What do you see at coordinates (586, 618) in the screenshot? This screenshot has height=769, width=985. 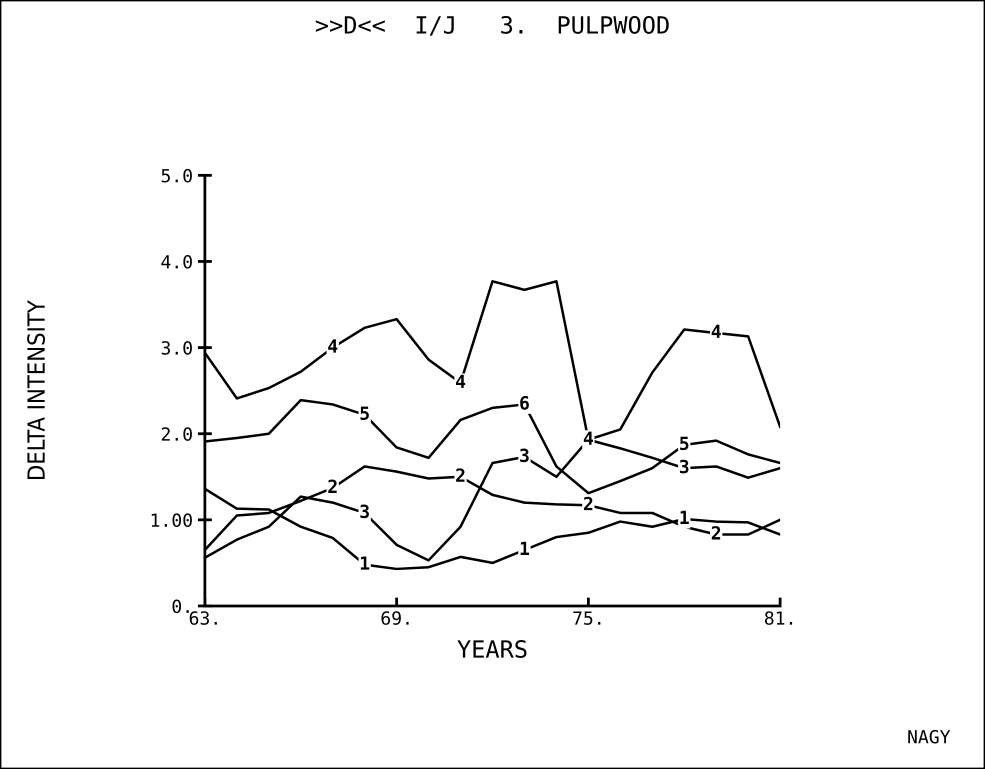 I see `x-tick-label: 75.` at bounding box center [586, 618].